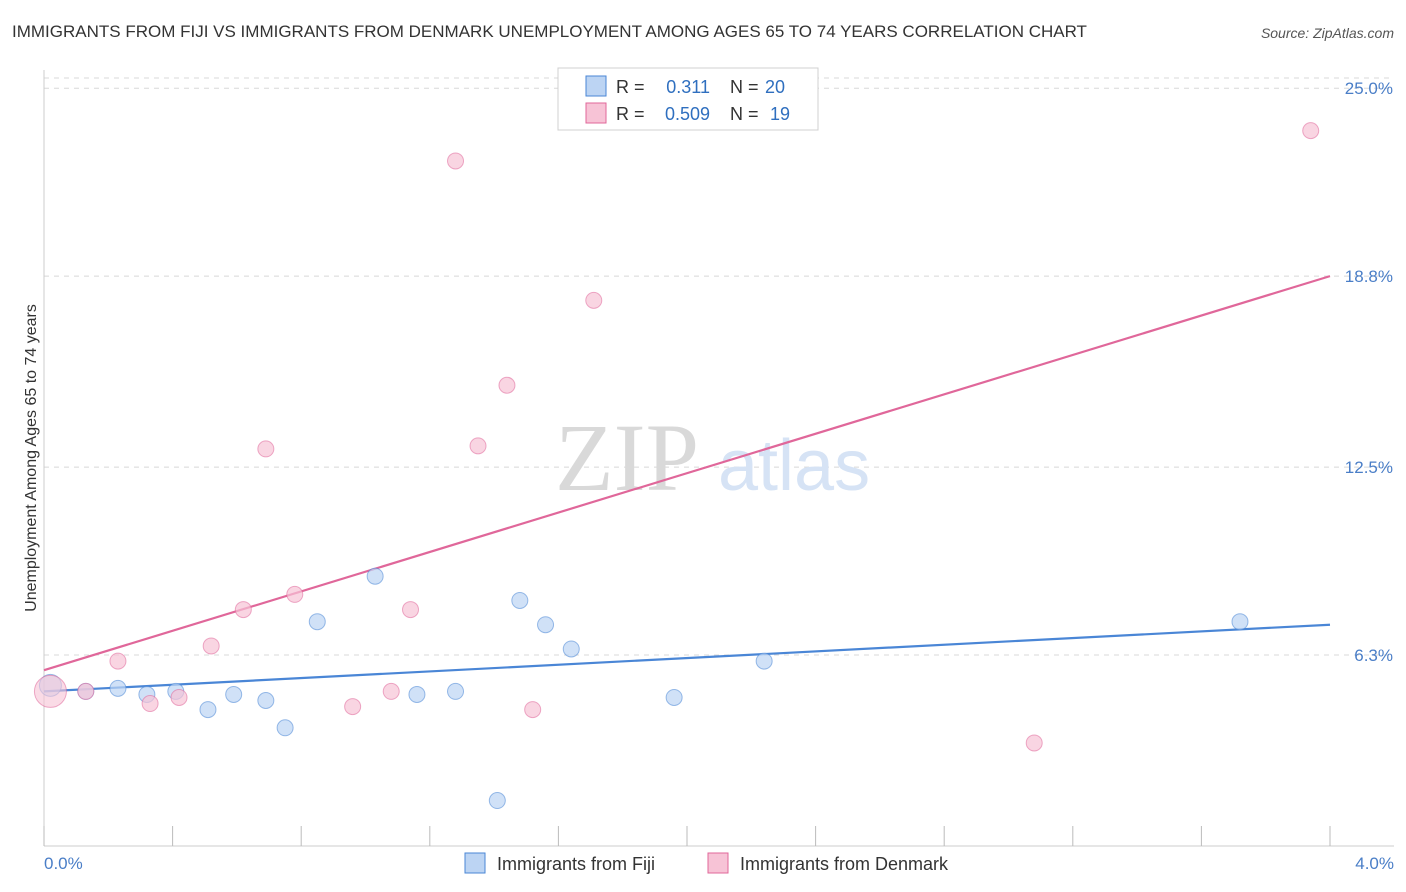 The image size is (1406, 892). Describe the element at coordinates (780, 114) in the screenshot. I see `legend-n-value-denmark: 19` at that location.